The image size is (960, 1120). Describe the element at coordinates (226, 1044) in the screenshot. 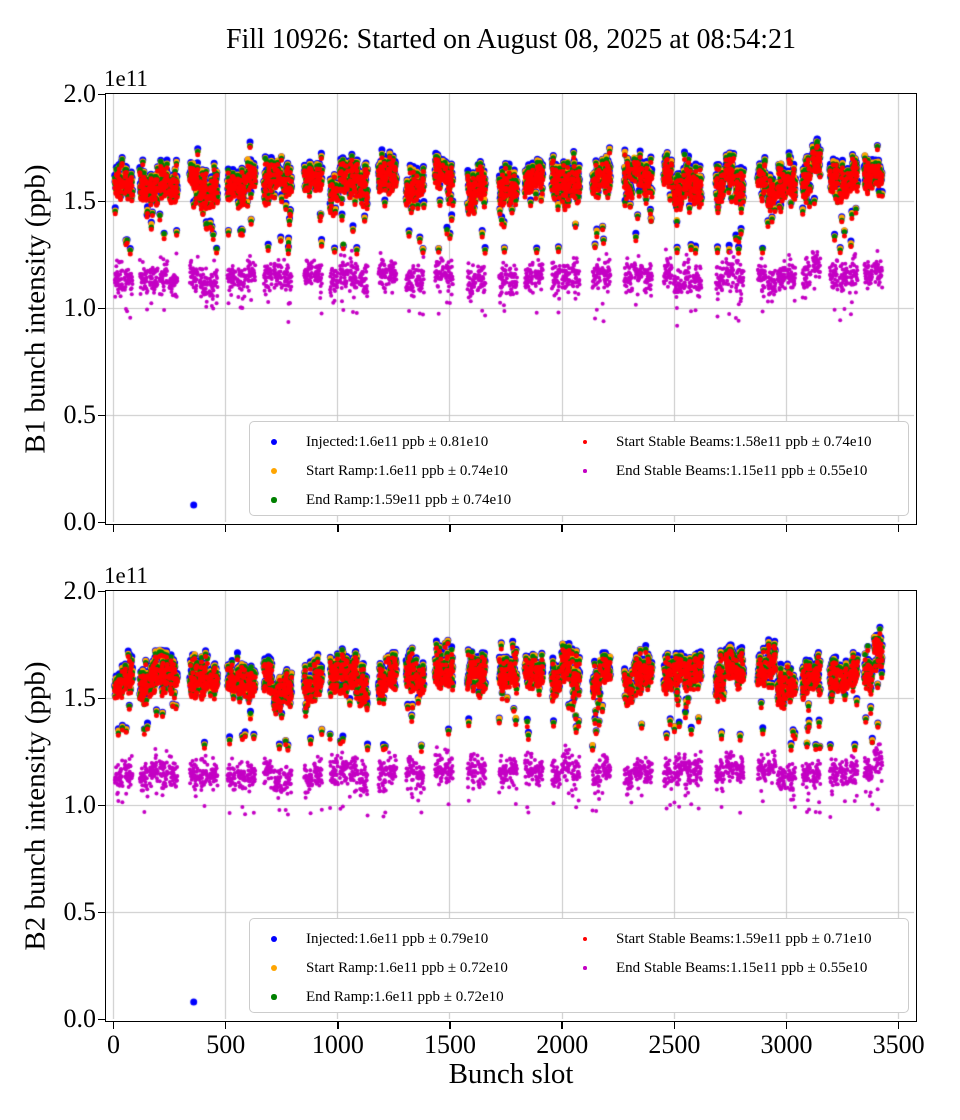

I see `x-tick-label: 500` at that location.